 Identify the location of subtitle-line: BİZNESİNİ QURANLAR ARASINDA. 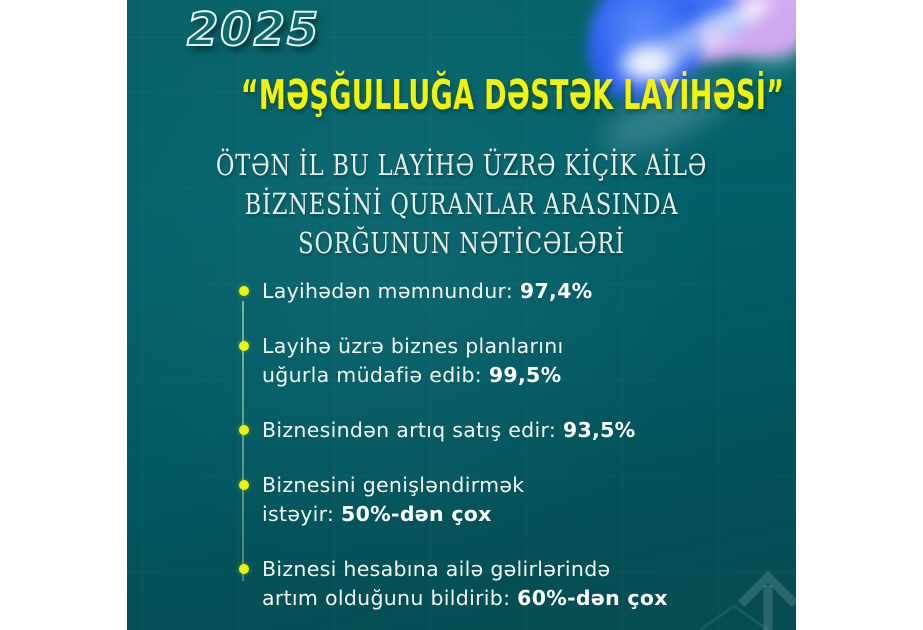
(461, 204).